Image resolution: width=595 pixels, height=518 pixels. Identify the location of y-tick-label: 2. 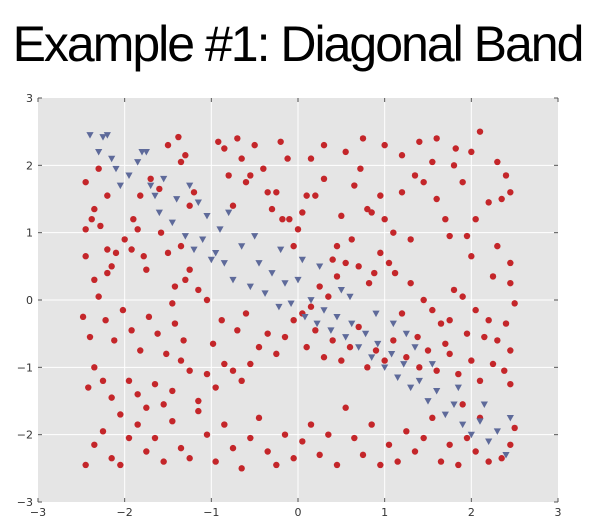
(29, 165).